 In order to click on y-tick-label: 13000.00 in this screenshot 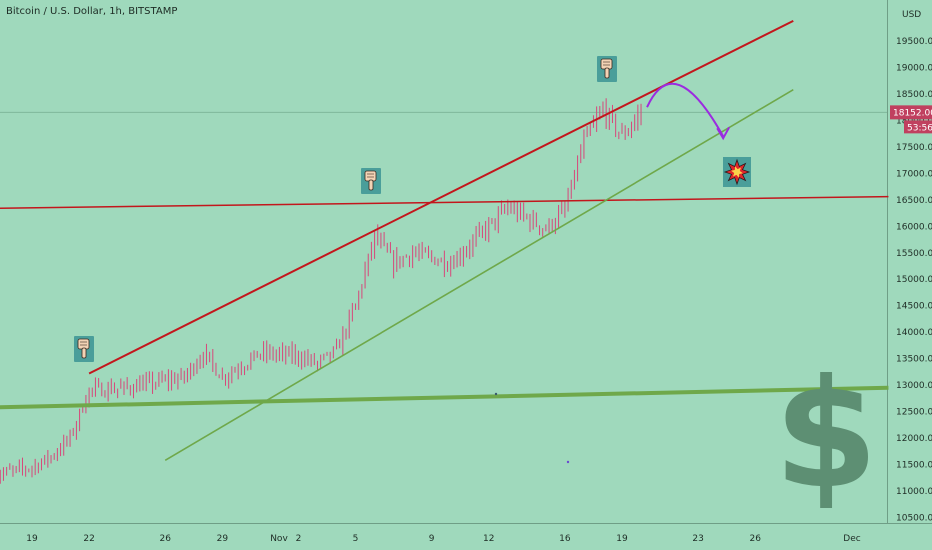, I will do `click(914, 386)`.